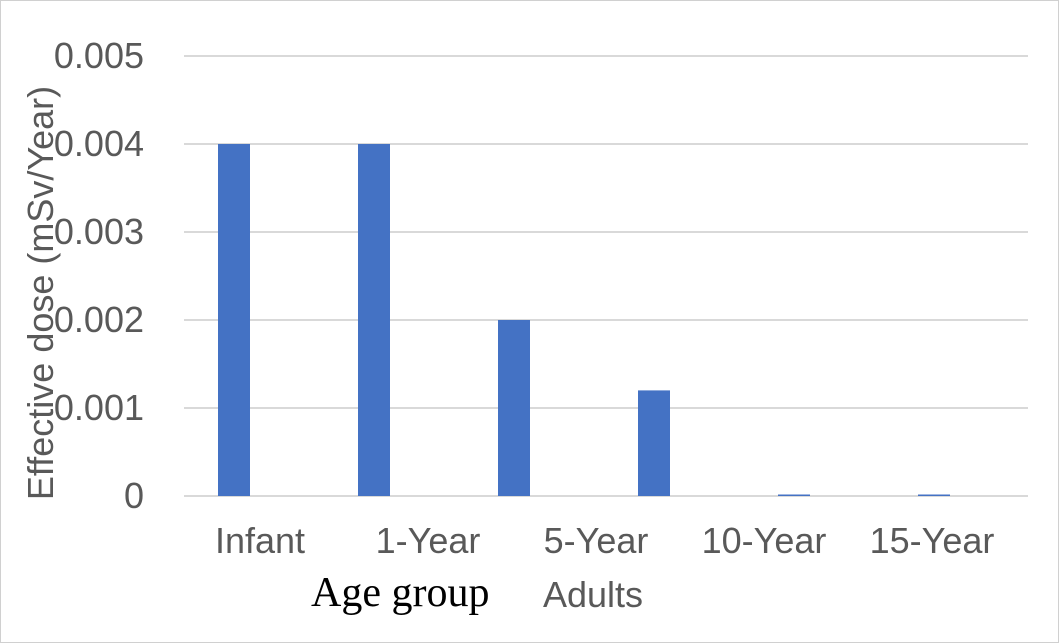 The image size is (1059, 644). I want to click on x-tick-label: 1-Year, so click(428, 540).